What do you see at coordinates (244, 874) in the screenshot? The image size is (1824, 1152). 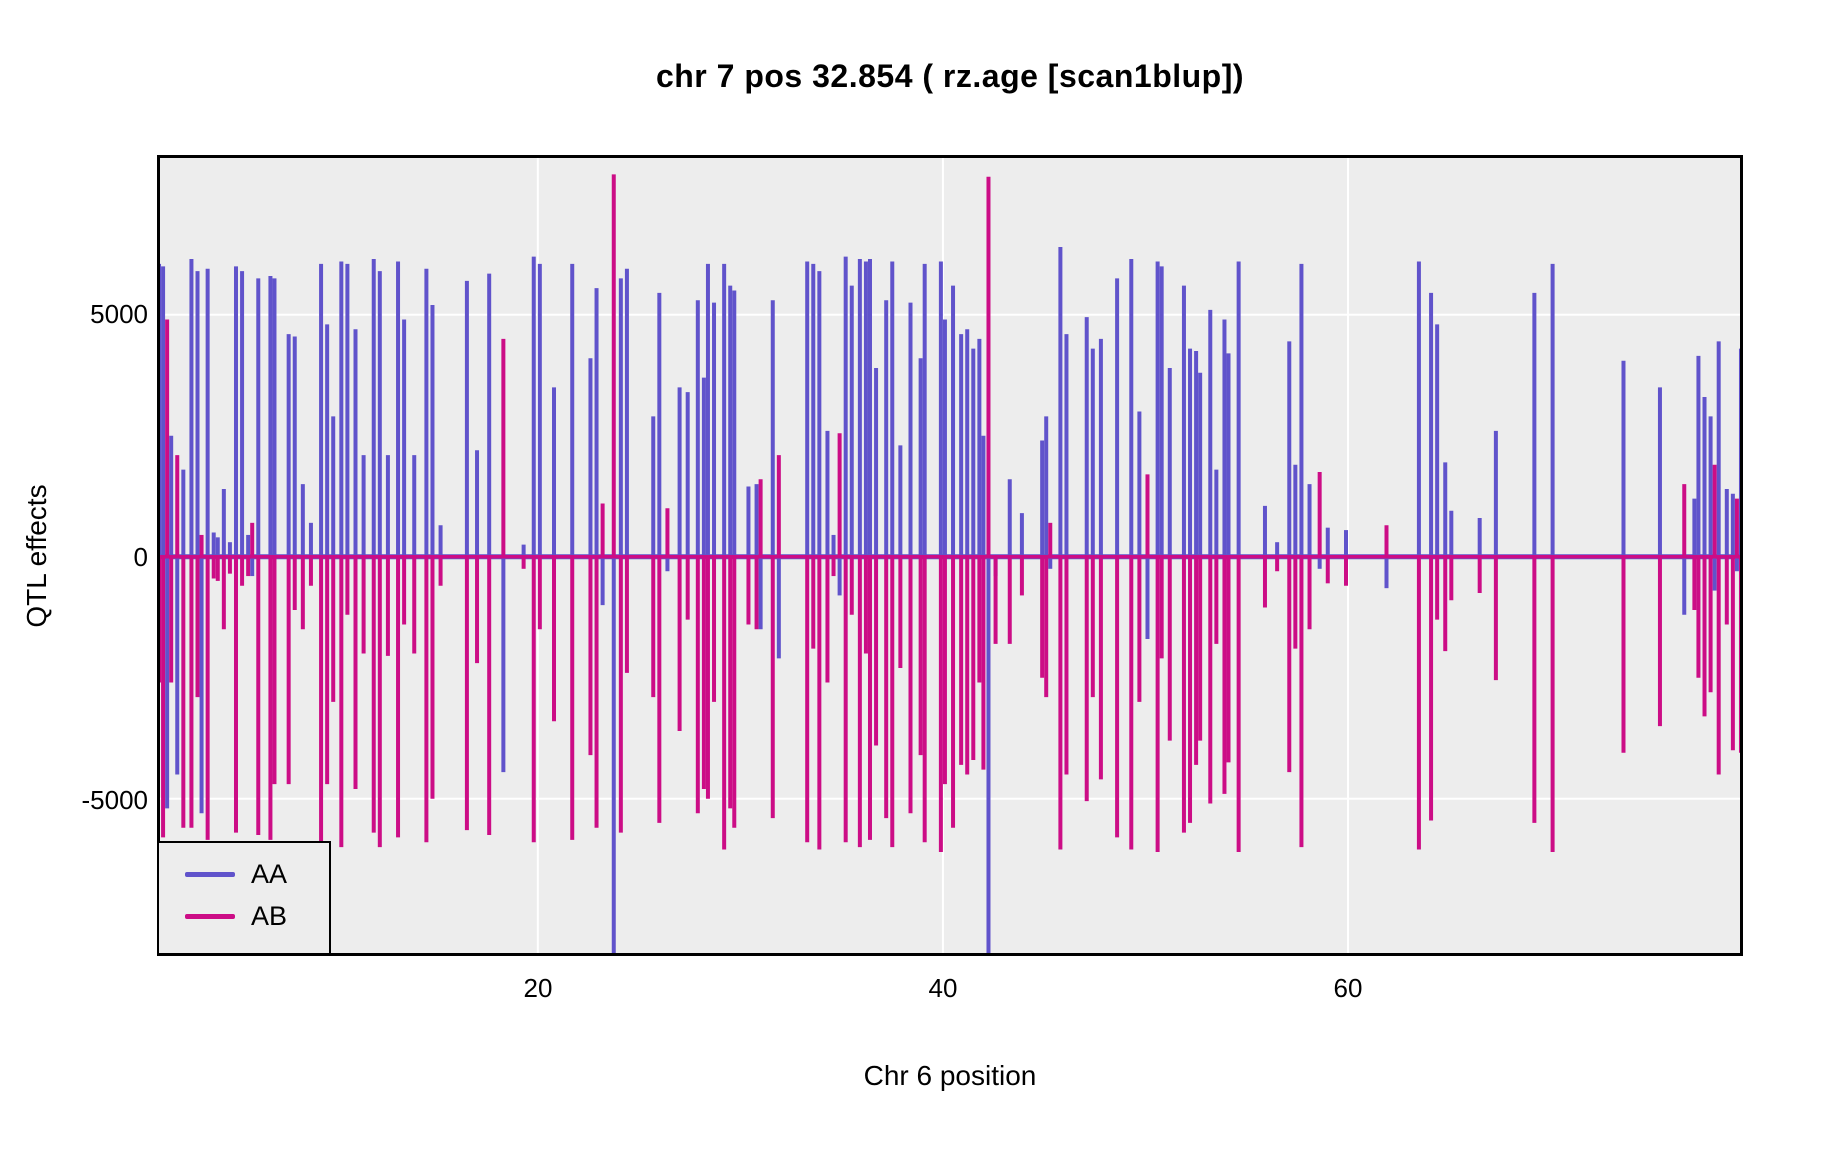 I see `legend-item-aa: AA` at bounding box center [244, 874].